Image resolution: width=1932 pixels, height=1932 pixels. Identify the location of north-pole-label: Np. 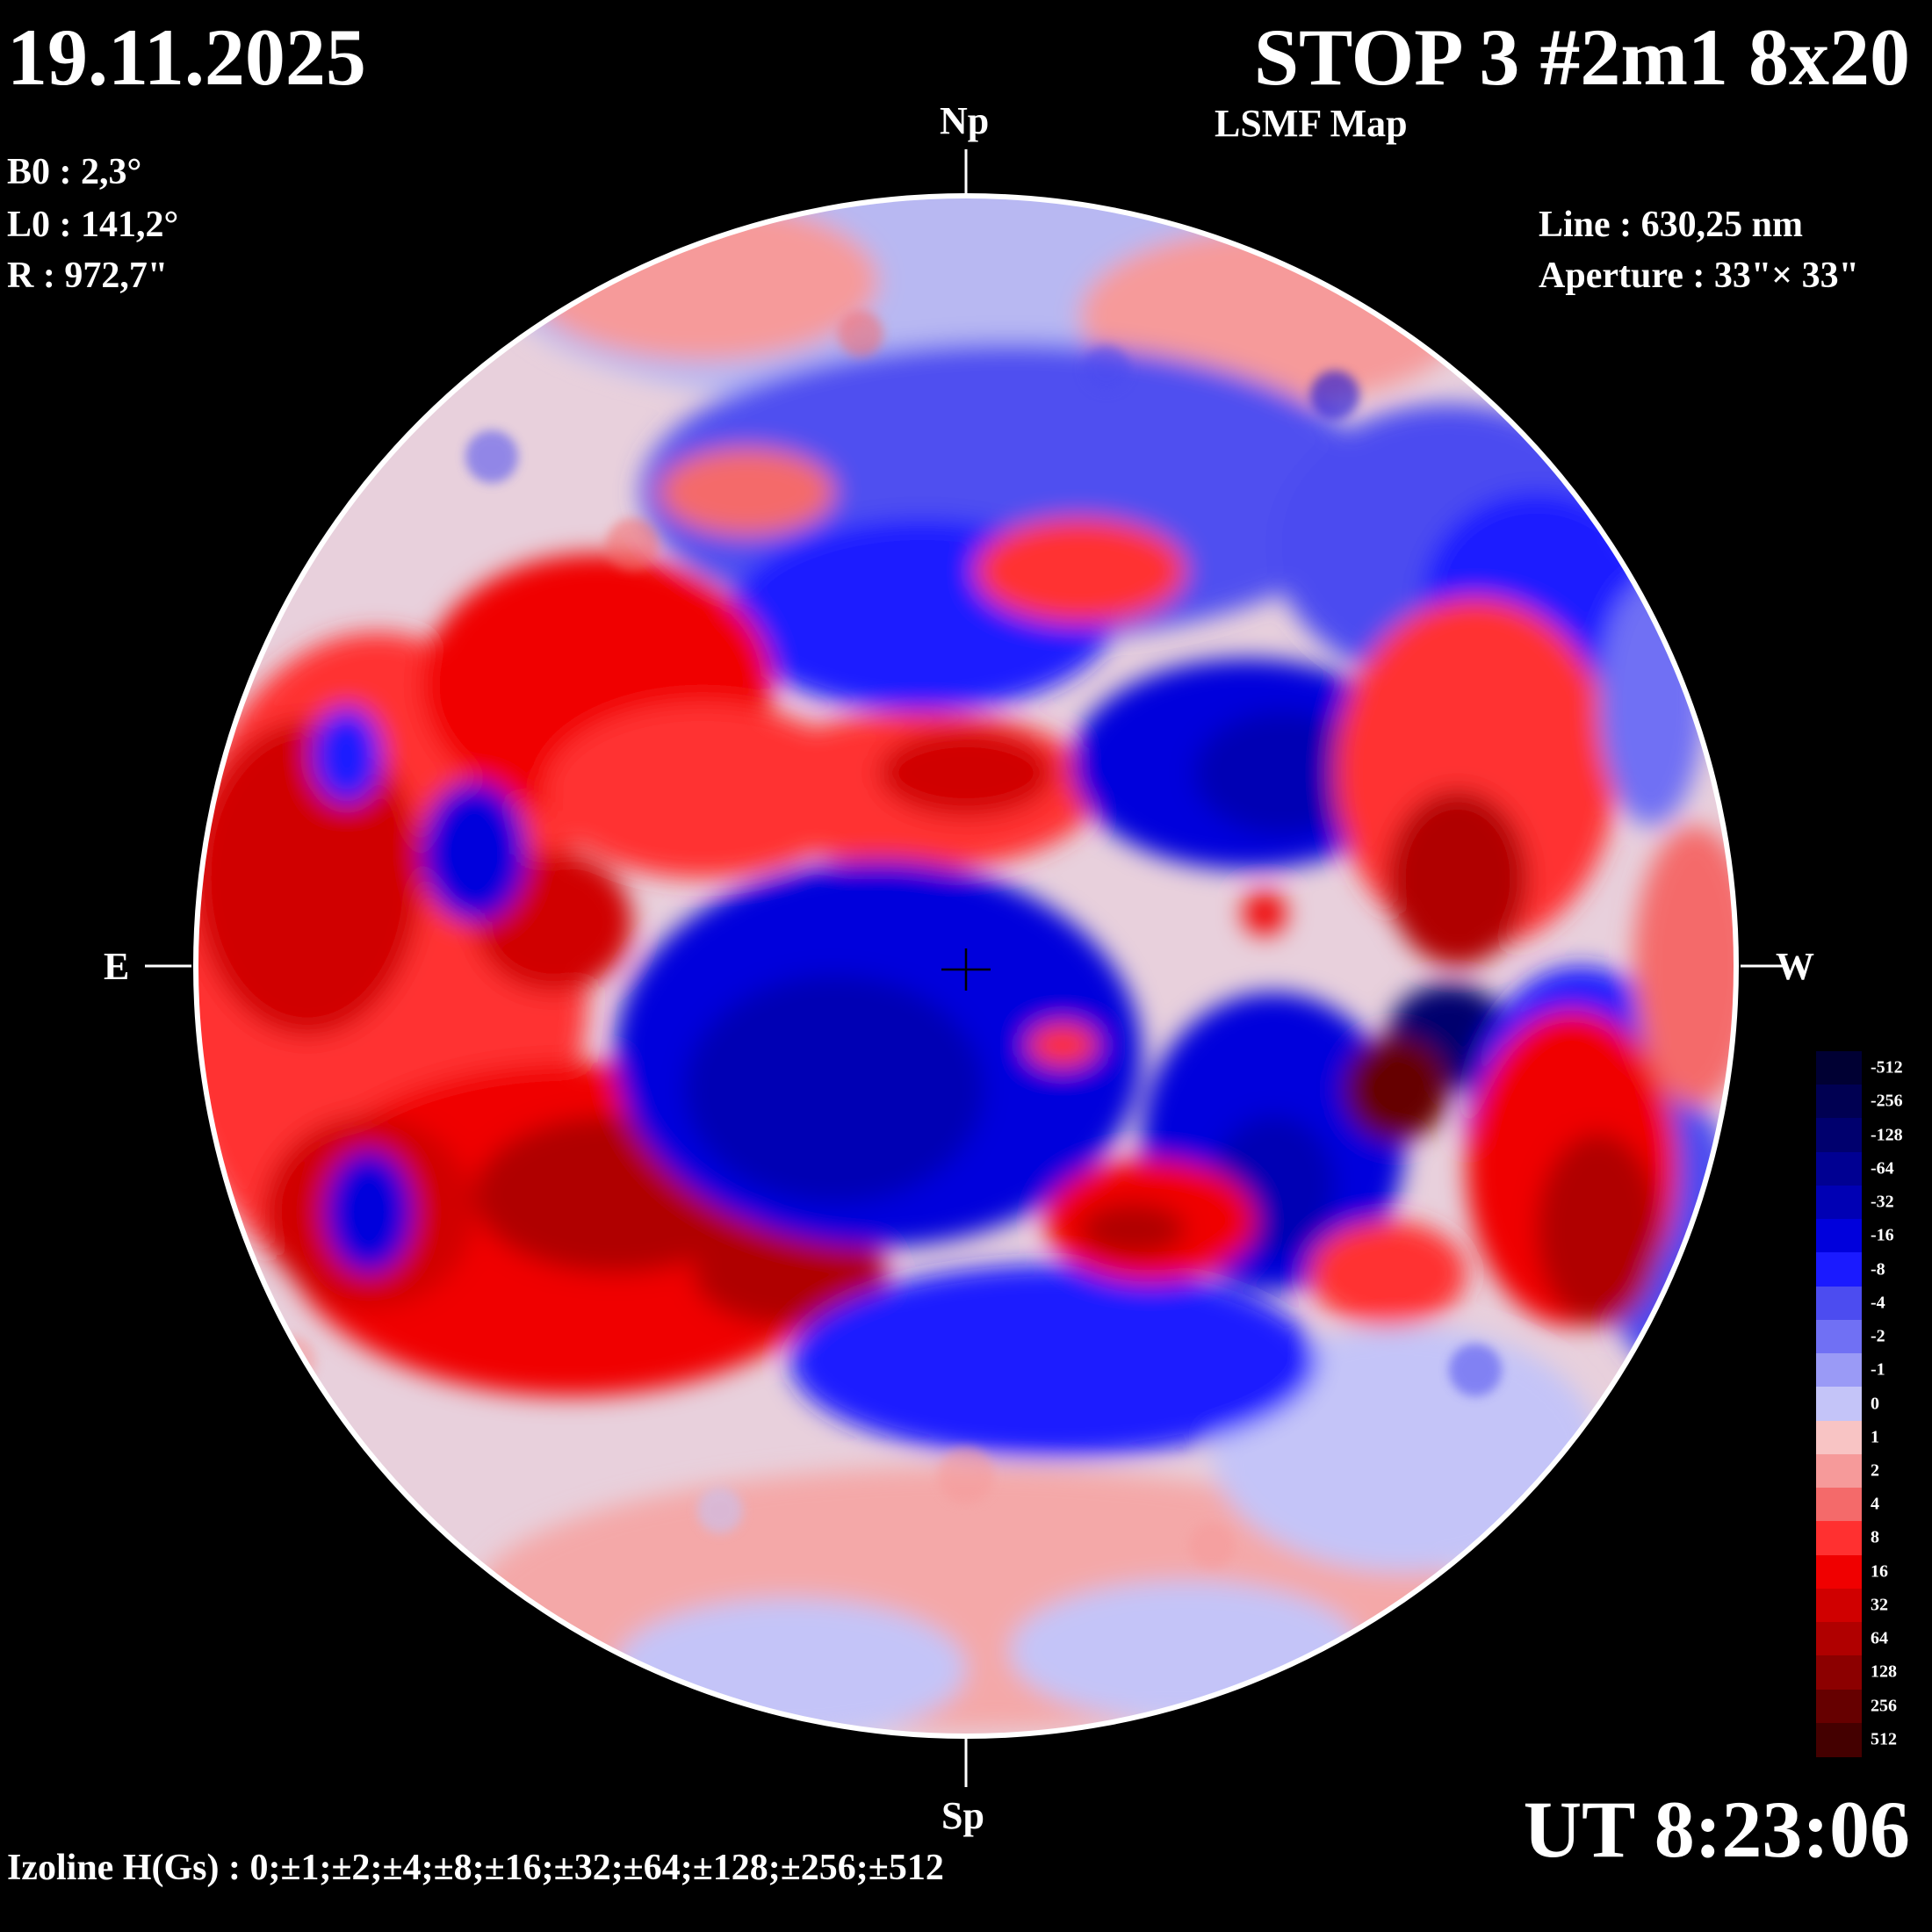
(965, 121).